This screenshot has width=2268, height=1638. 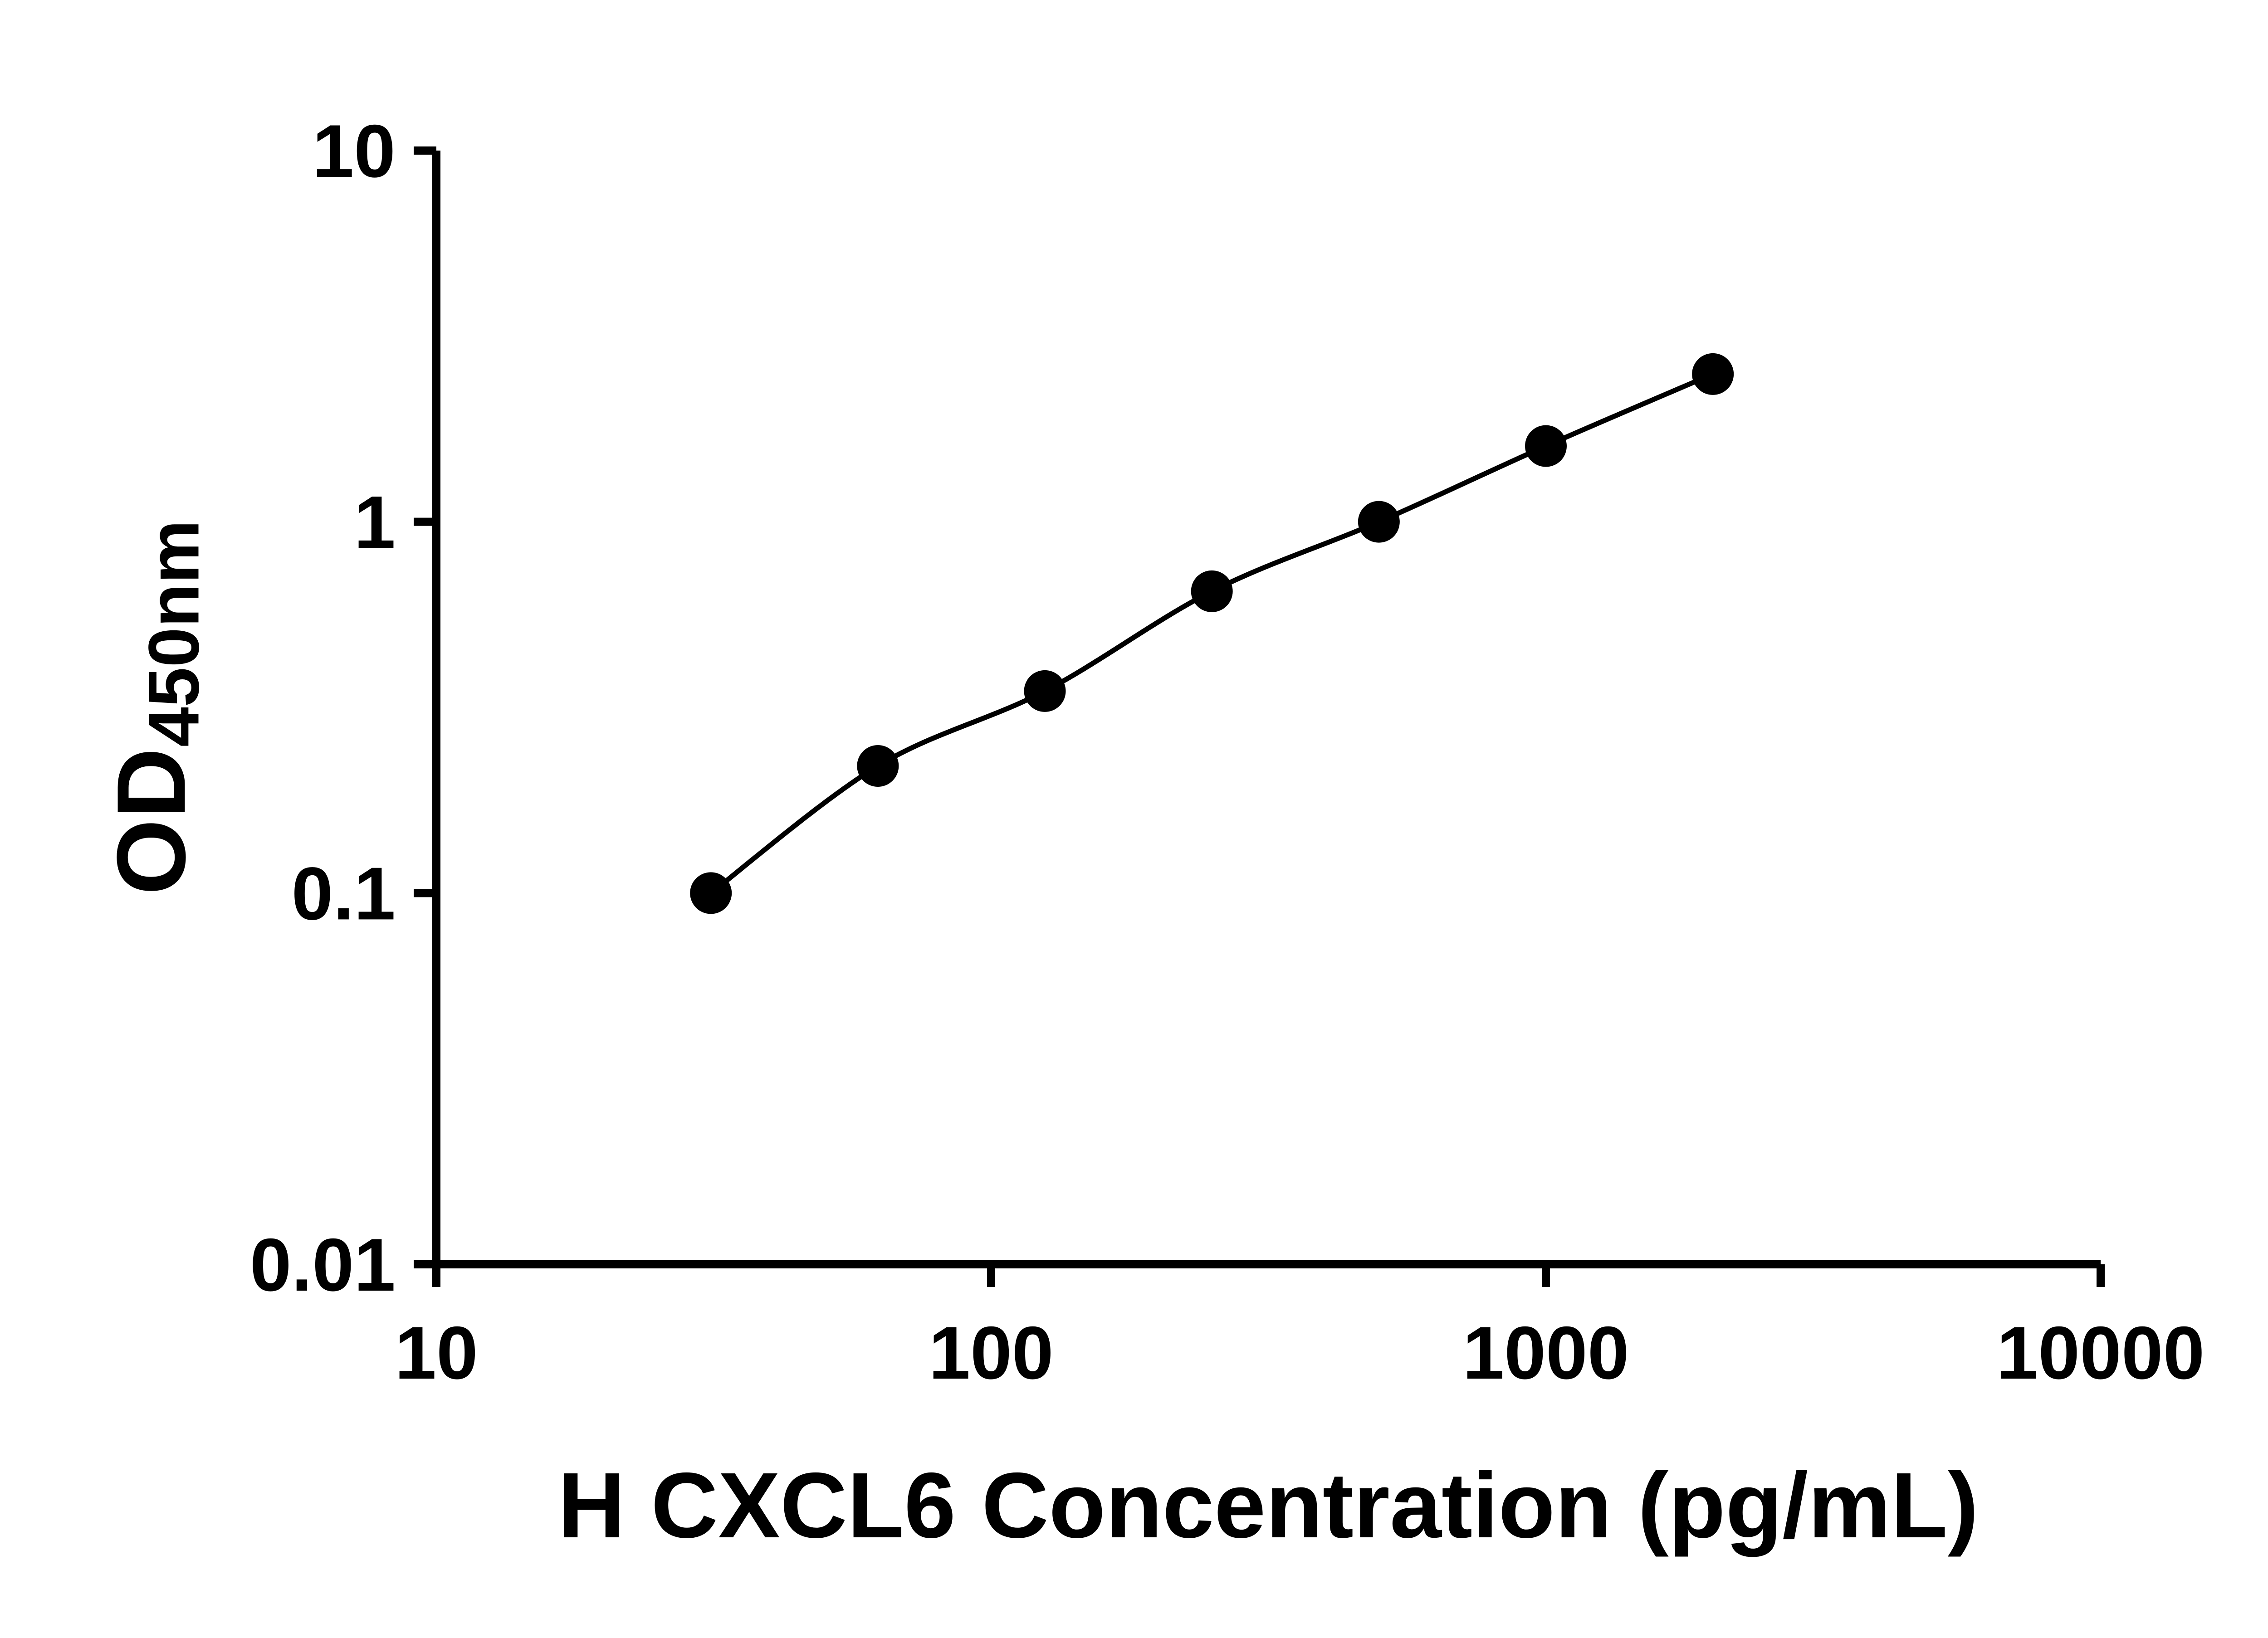 I want to click on y-axis-title-main: OD, so click(x=151, y=821).